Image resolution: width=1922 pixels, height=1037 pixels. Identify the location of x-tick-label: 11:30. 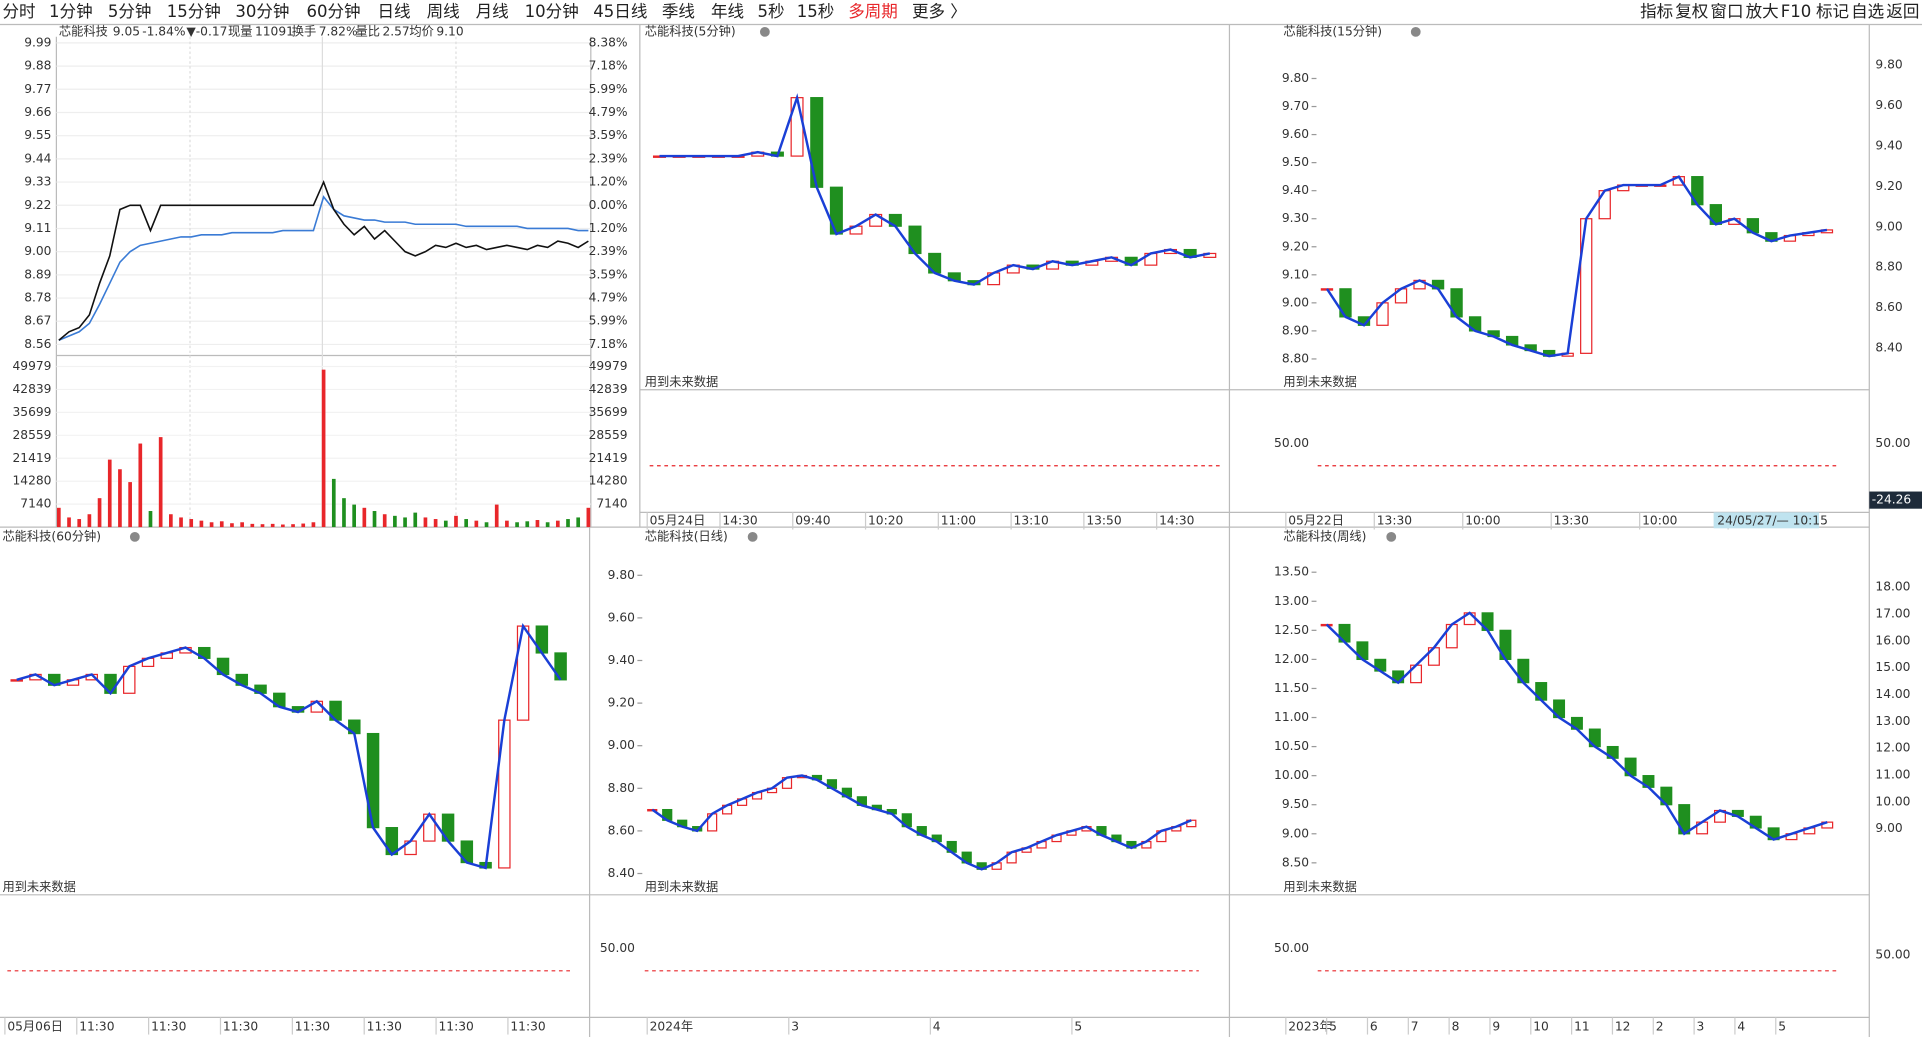
(527, 1027).